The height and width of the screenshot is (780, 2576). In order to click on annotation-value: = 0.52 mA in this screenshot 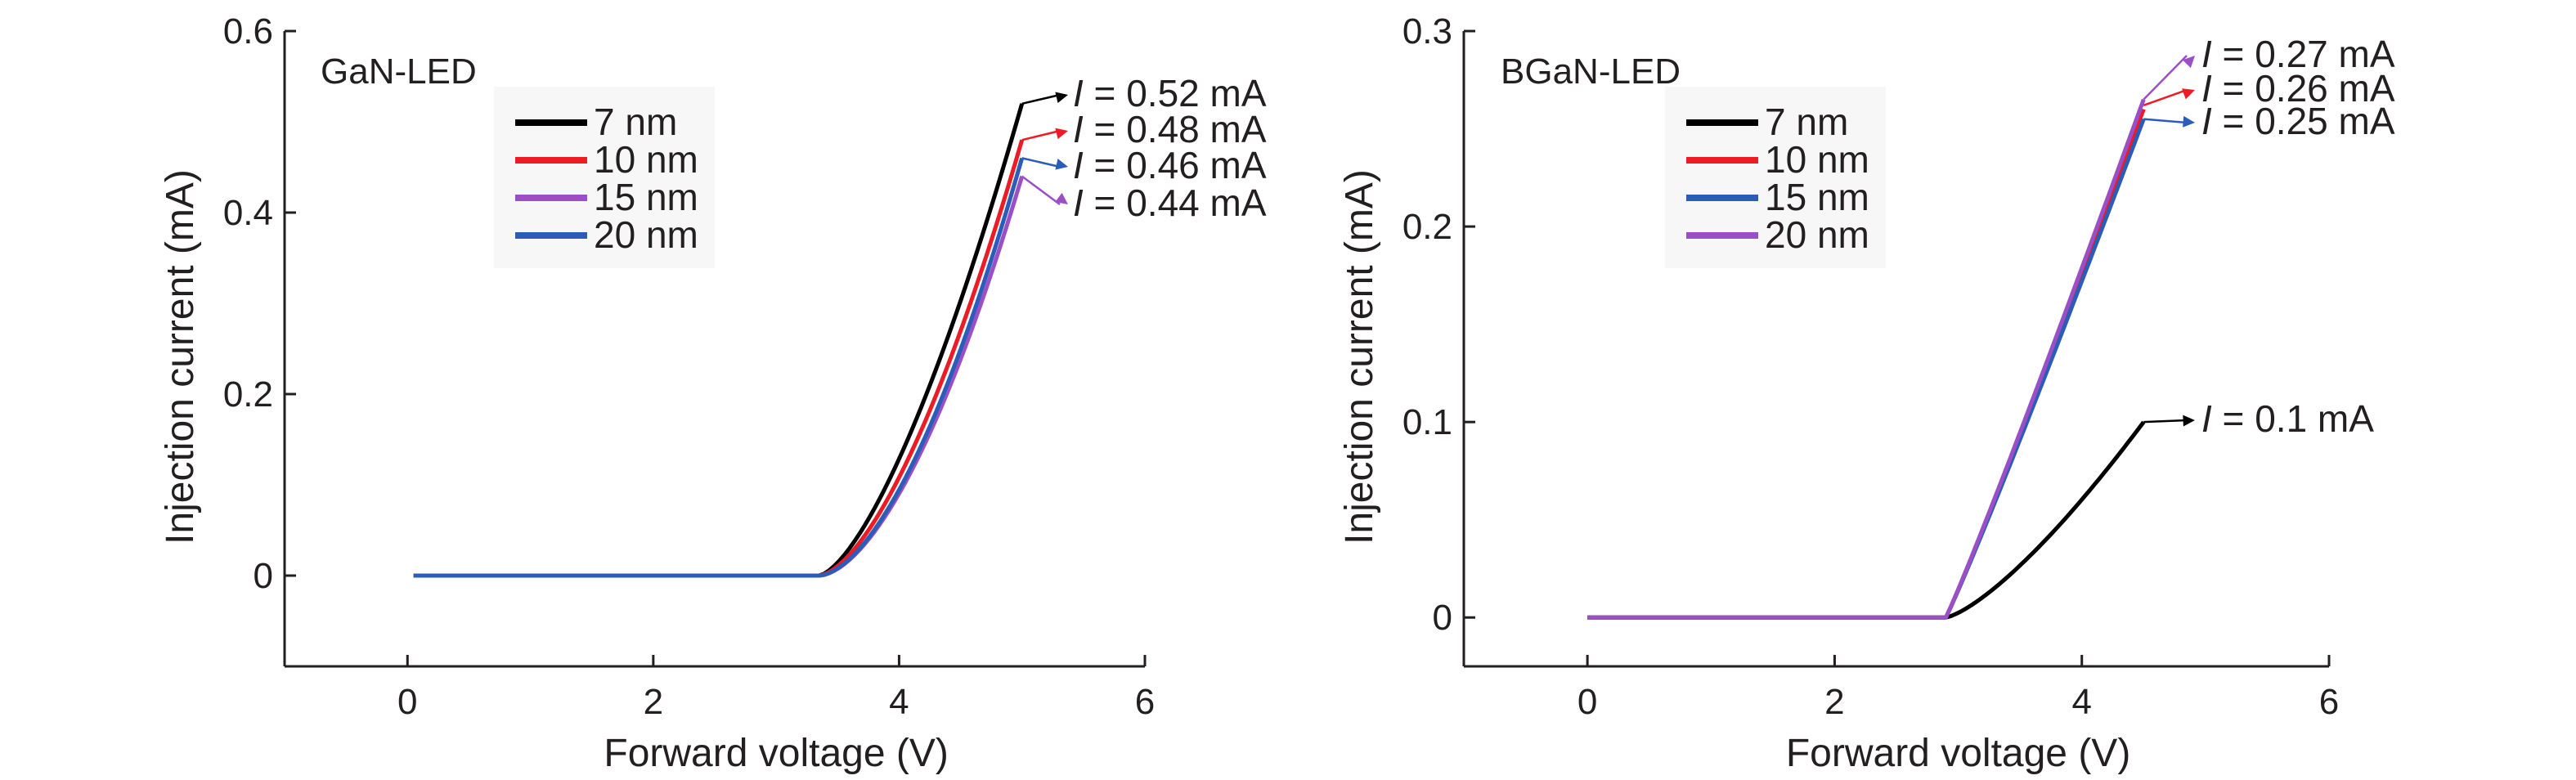, I will do `click(1175, 93)`.